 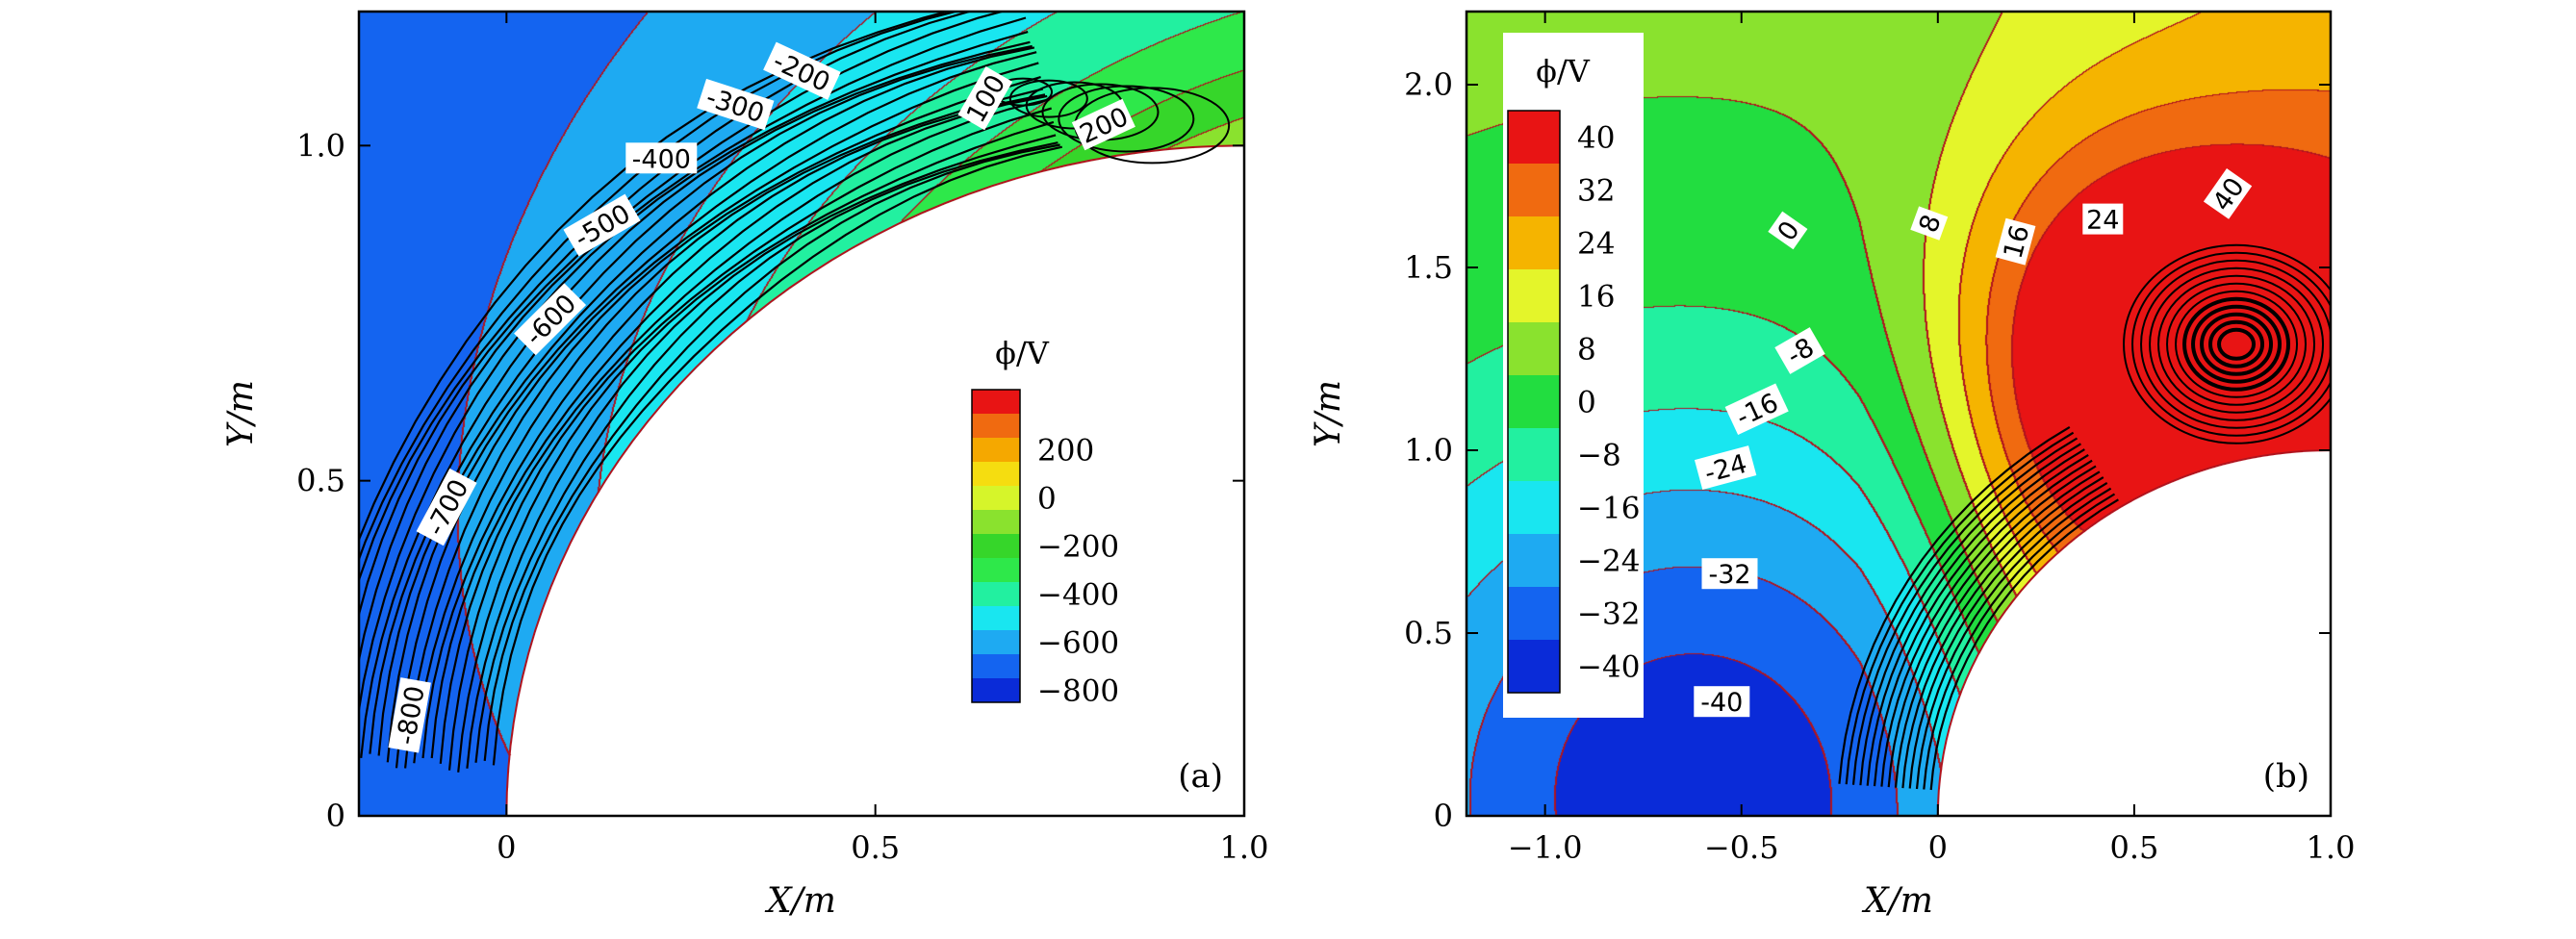 I want to click on y-tick-label: 1.5, so click(x=1428, y=267).